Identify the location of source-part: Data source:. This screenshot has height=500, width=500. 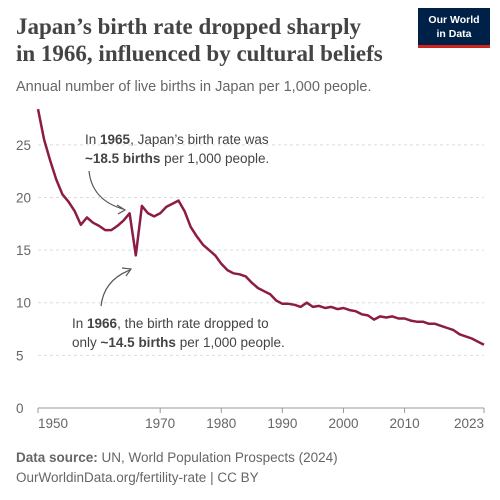
(57, 457).